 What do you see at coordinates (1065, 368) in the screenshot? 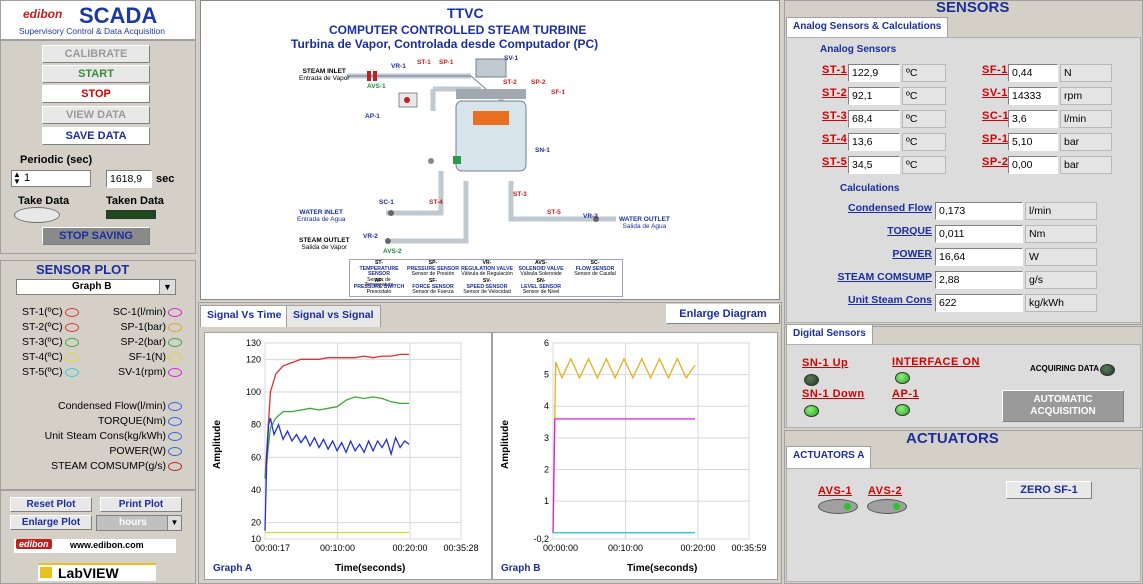
I see `acquiring-data-label: ACQUIRING DATA` at bounding box center [1065, 368].